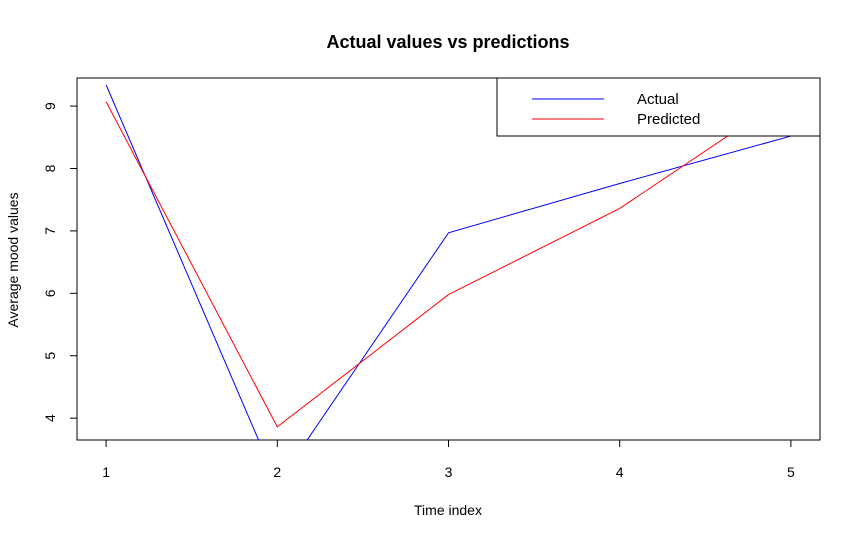 This screenshot has height=539, width=861. Describe the element at coordinates (50, 168) in the screenshot. I see `y-tick-label: 8` at that location.